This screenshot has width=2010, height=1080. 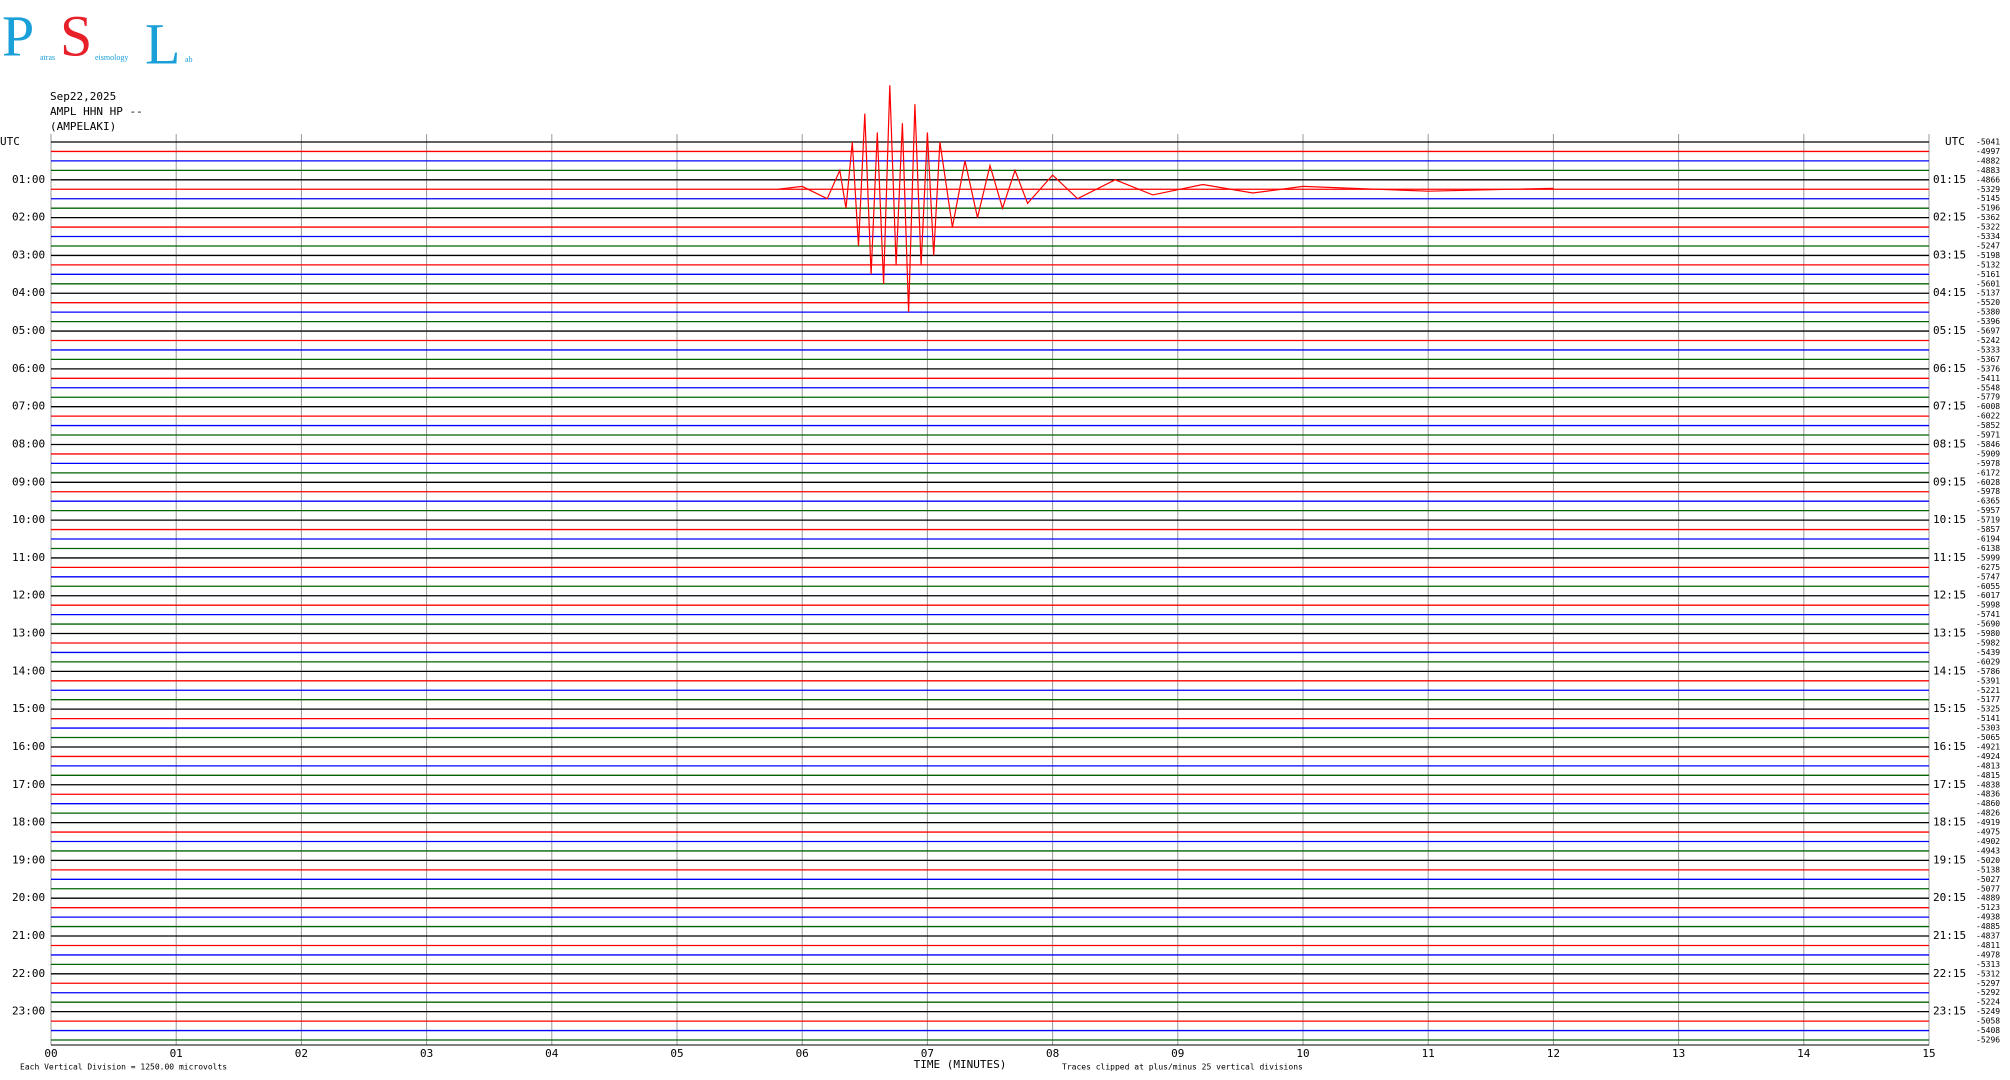 What do you see at coordinates (83, 96) in the screenshot?
I see `date: Sep22,2025` at bounding box center [83, 96].